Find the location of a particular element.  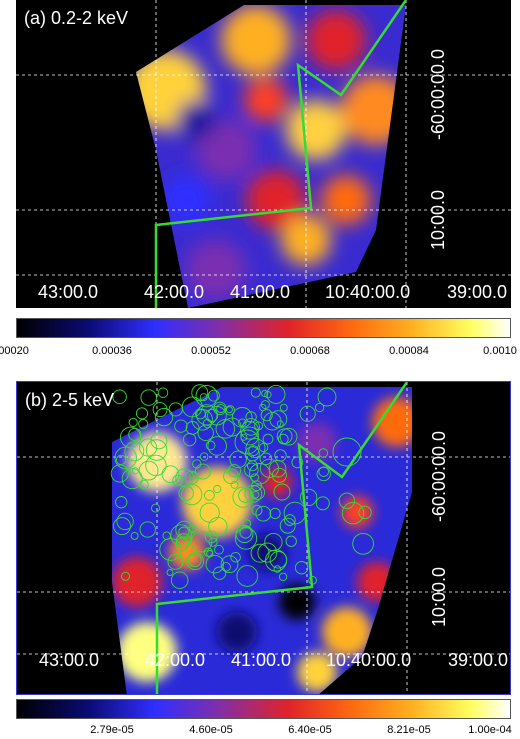

colorbar-tick: 8.21e-05 is located at coordinates (409, 730).